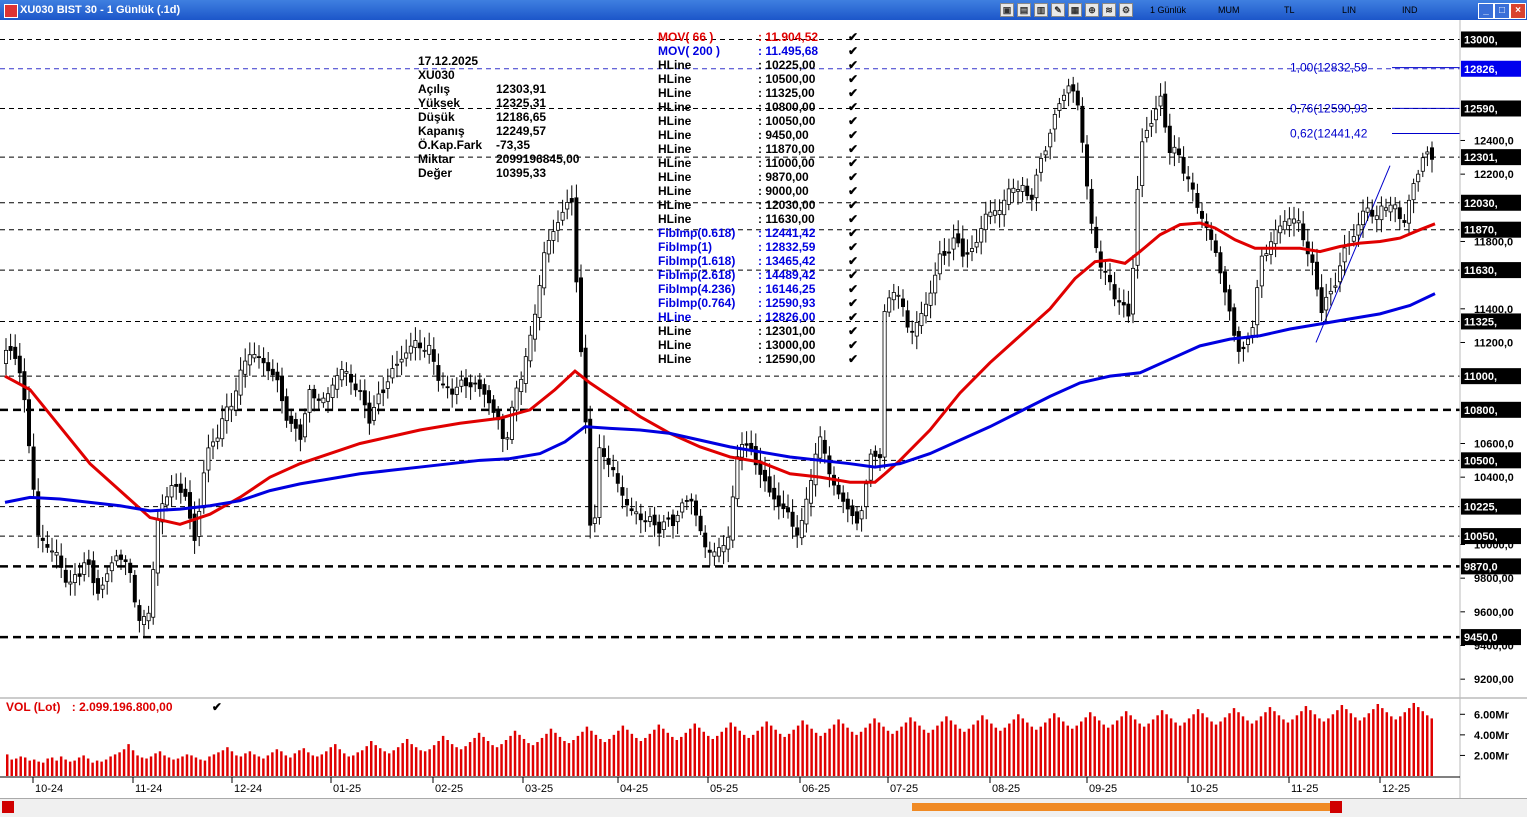 The image size is (1527, 817). Describe the element at coordinates (759, 191) in the screenshot. I see `legend-row: HLine: 9000,00 ✔` at that location.